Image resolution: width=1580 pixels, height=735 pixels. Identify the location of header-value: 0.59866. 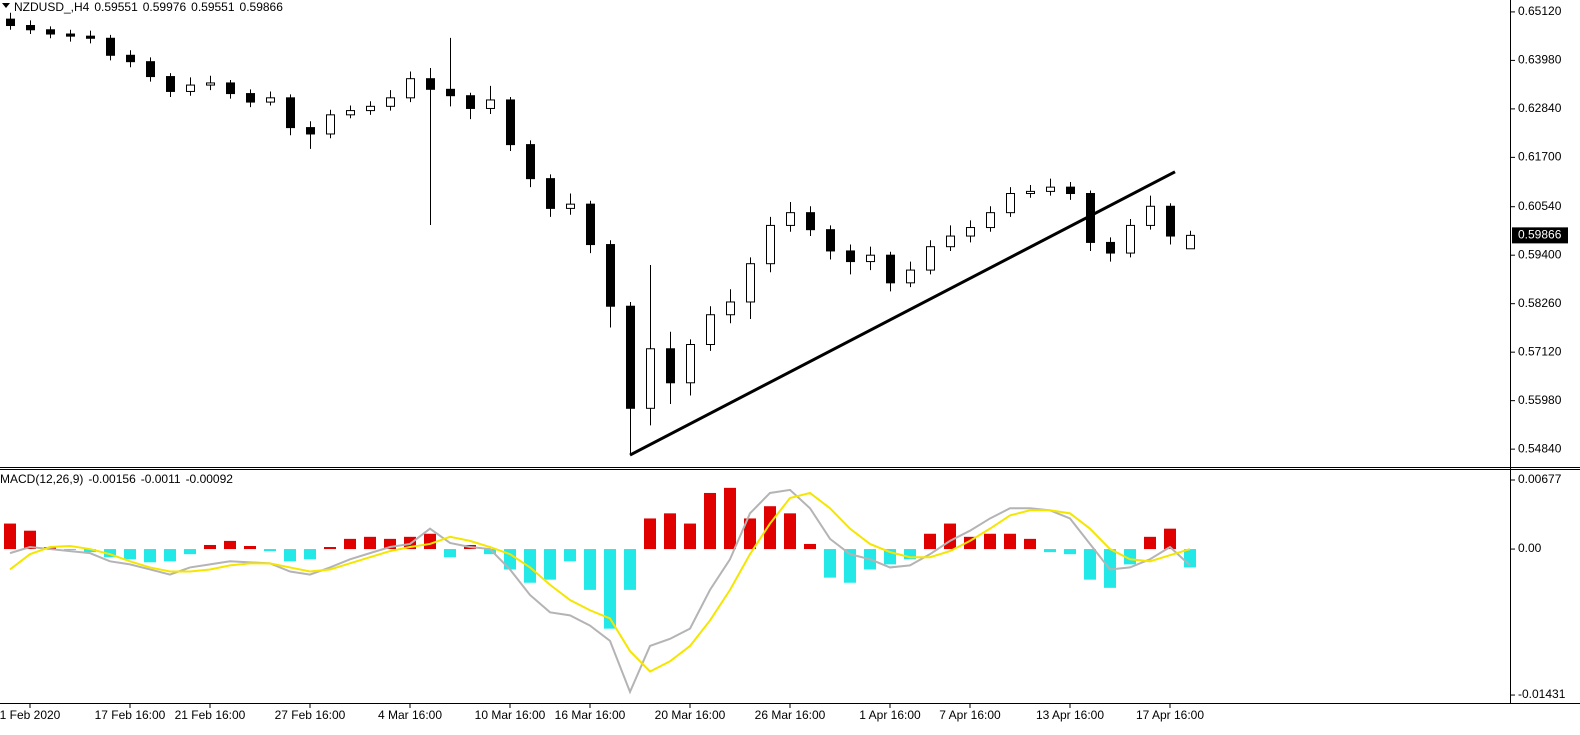
(262, 7).